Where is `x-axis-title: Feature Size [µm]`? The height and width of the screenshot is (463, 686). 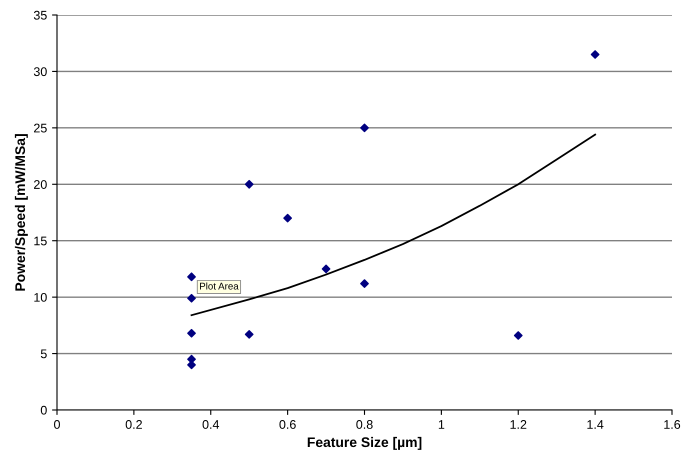 x-axis-title: Feature Size [µm] is located at coordinates (365, 443).